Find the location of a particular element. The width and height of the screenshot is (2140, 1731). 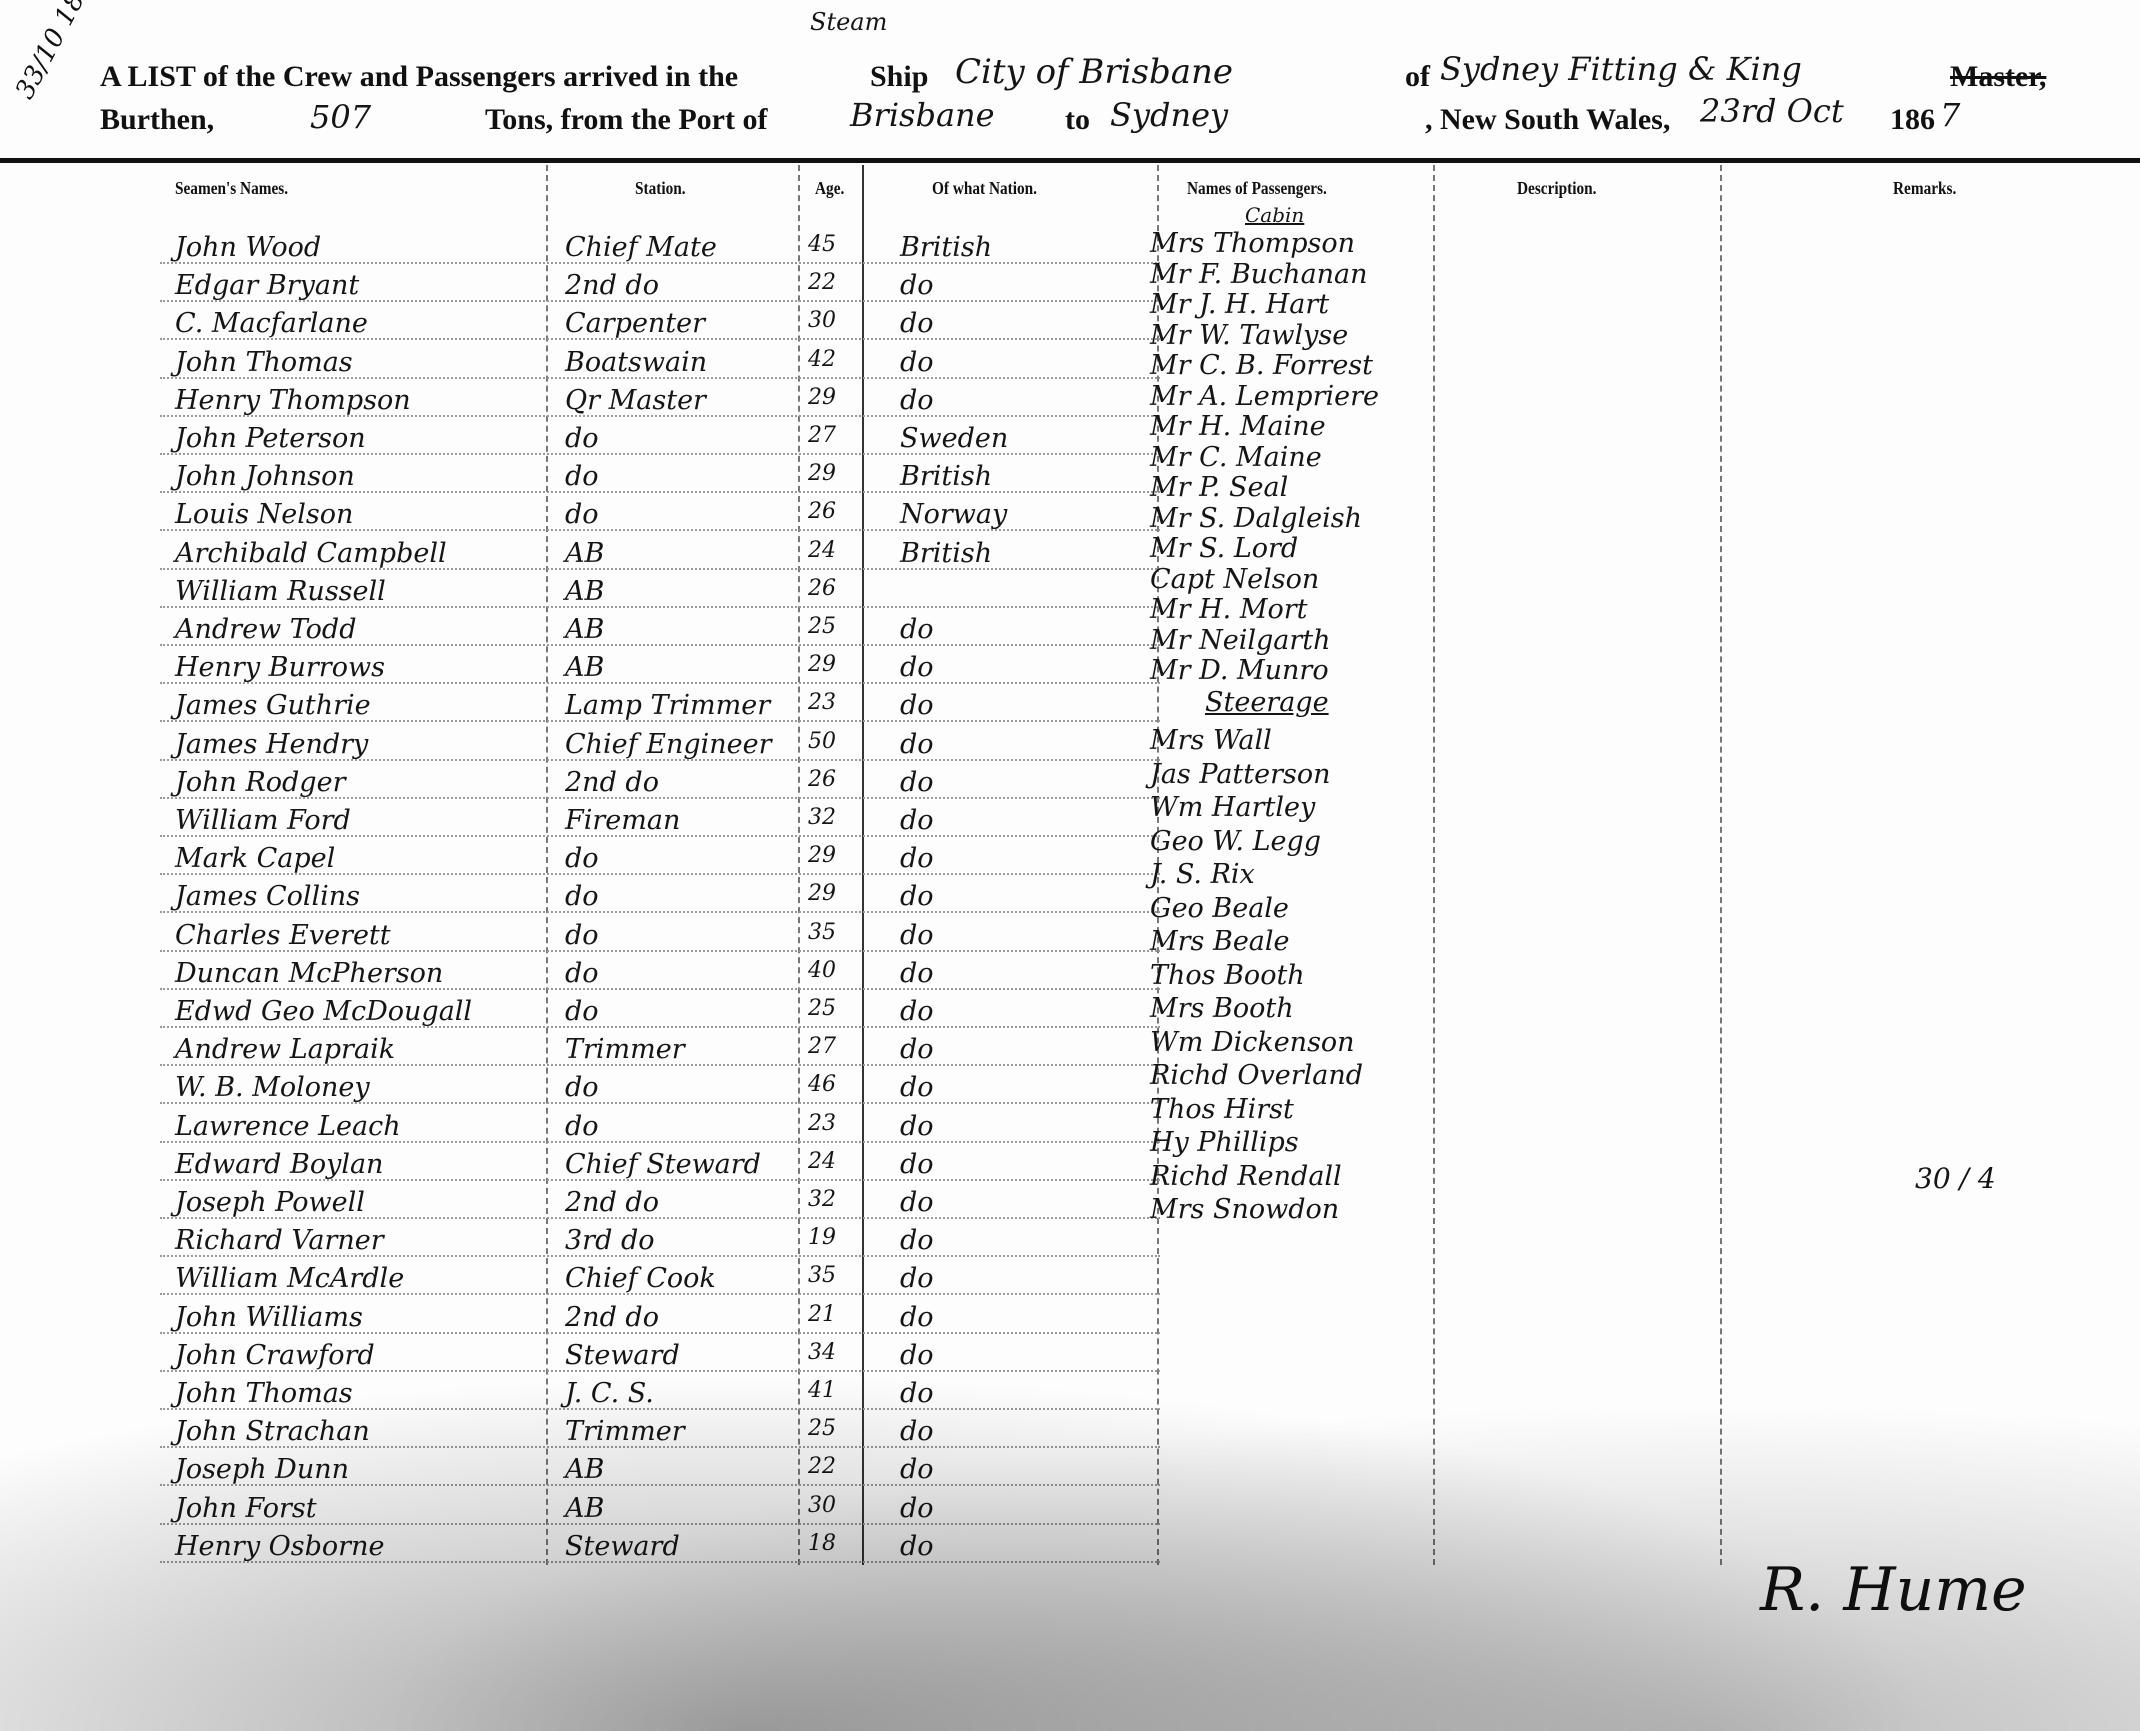

cabin-passenger: Mr C. Maine is located at coordinates (1236, 457).